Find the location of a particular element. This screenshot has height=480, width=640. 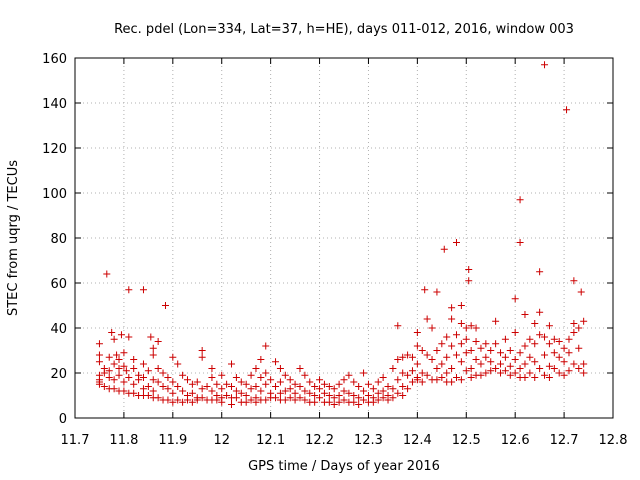

x-tick-label: 12.7 is located at coordinates (564, 440).